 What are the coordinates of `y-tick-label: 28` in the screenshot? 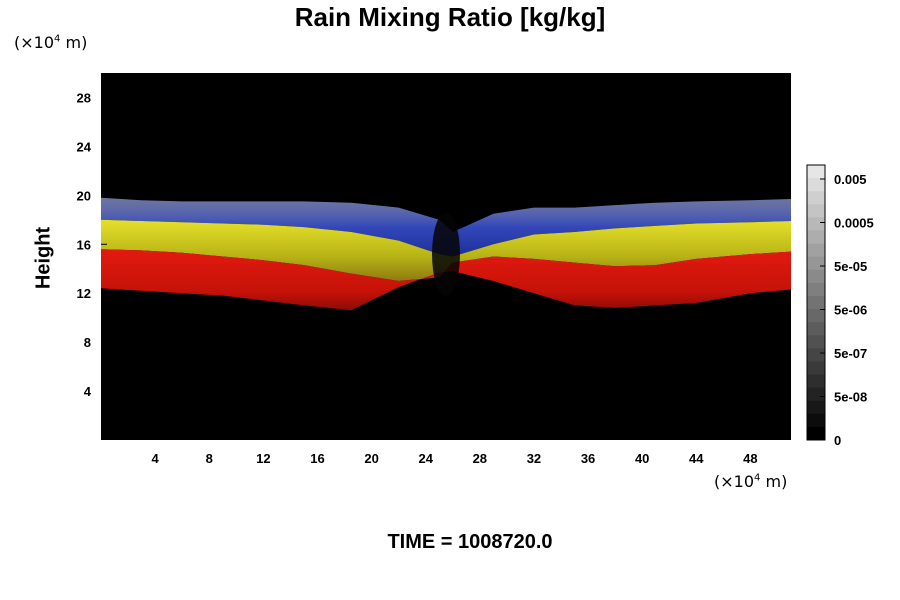 It's located at (84, 97).